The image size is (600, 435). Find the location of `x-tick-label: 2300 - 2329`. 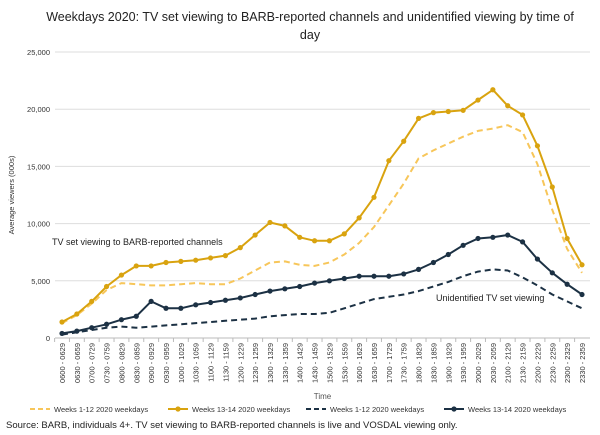

x-tick-label: 2300 - 2329 is located at coordinates (567, 363).